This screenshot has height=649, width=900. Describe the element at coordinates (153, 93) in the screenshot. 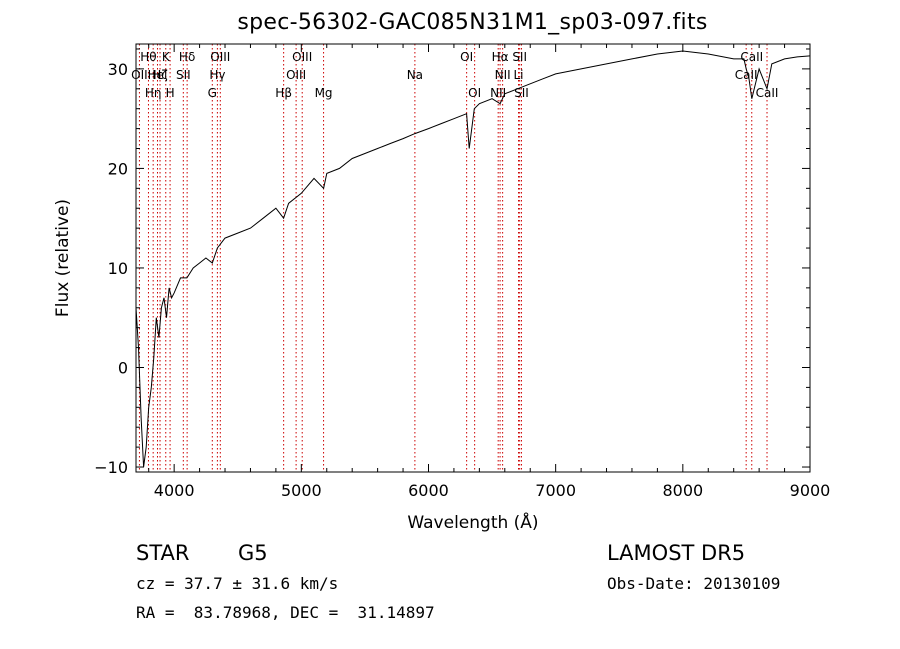

I see `line-label-2: Hη` at that location.